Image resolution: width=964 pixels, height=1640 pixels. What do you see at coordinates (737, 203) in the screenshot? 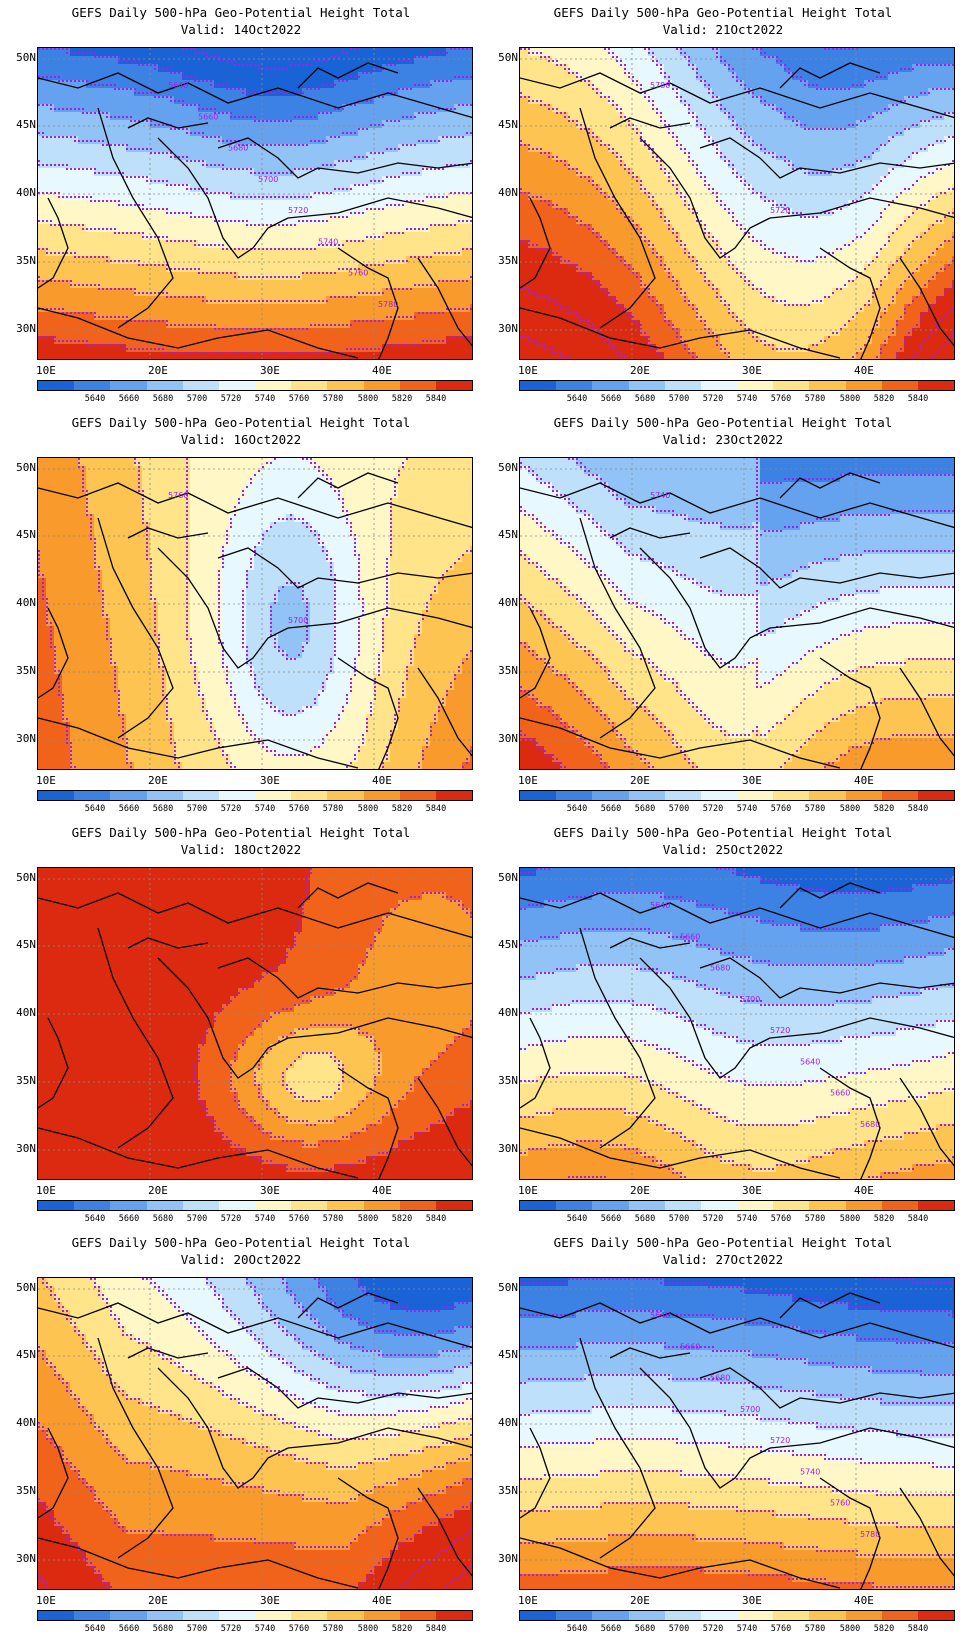
I see `height-map: 5780 5720` at bounding box center [737, 203].